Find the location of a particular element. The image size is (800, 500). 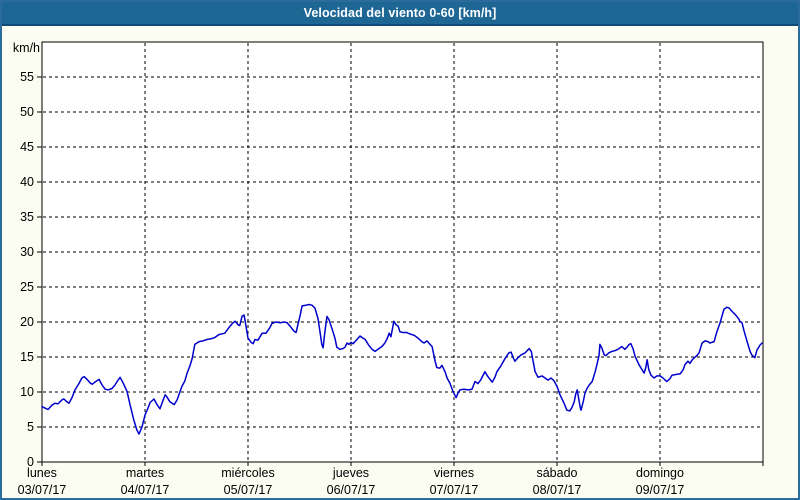

y-tick-label: 40 is located at coordinates (27, 182).